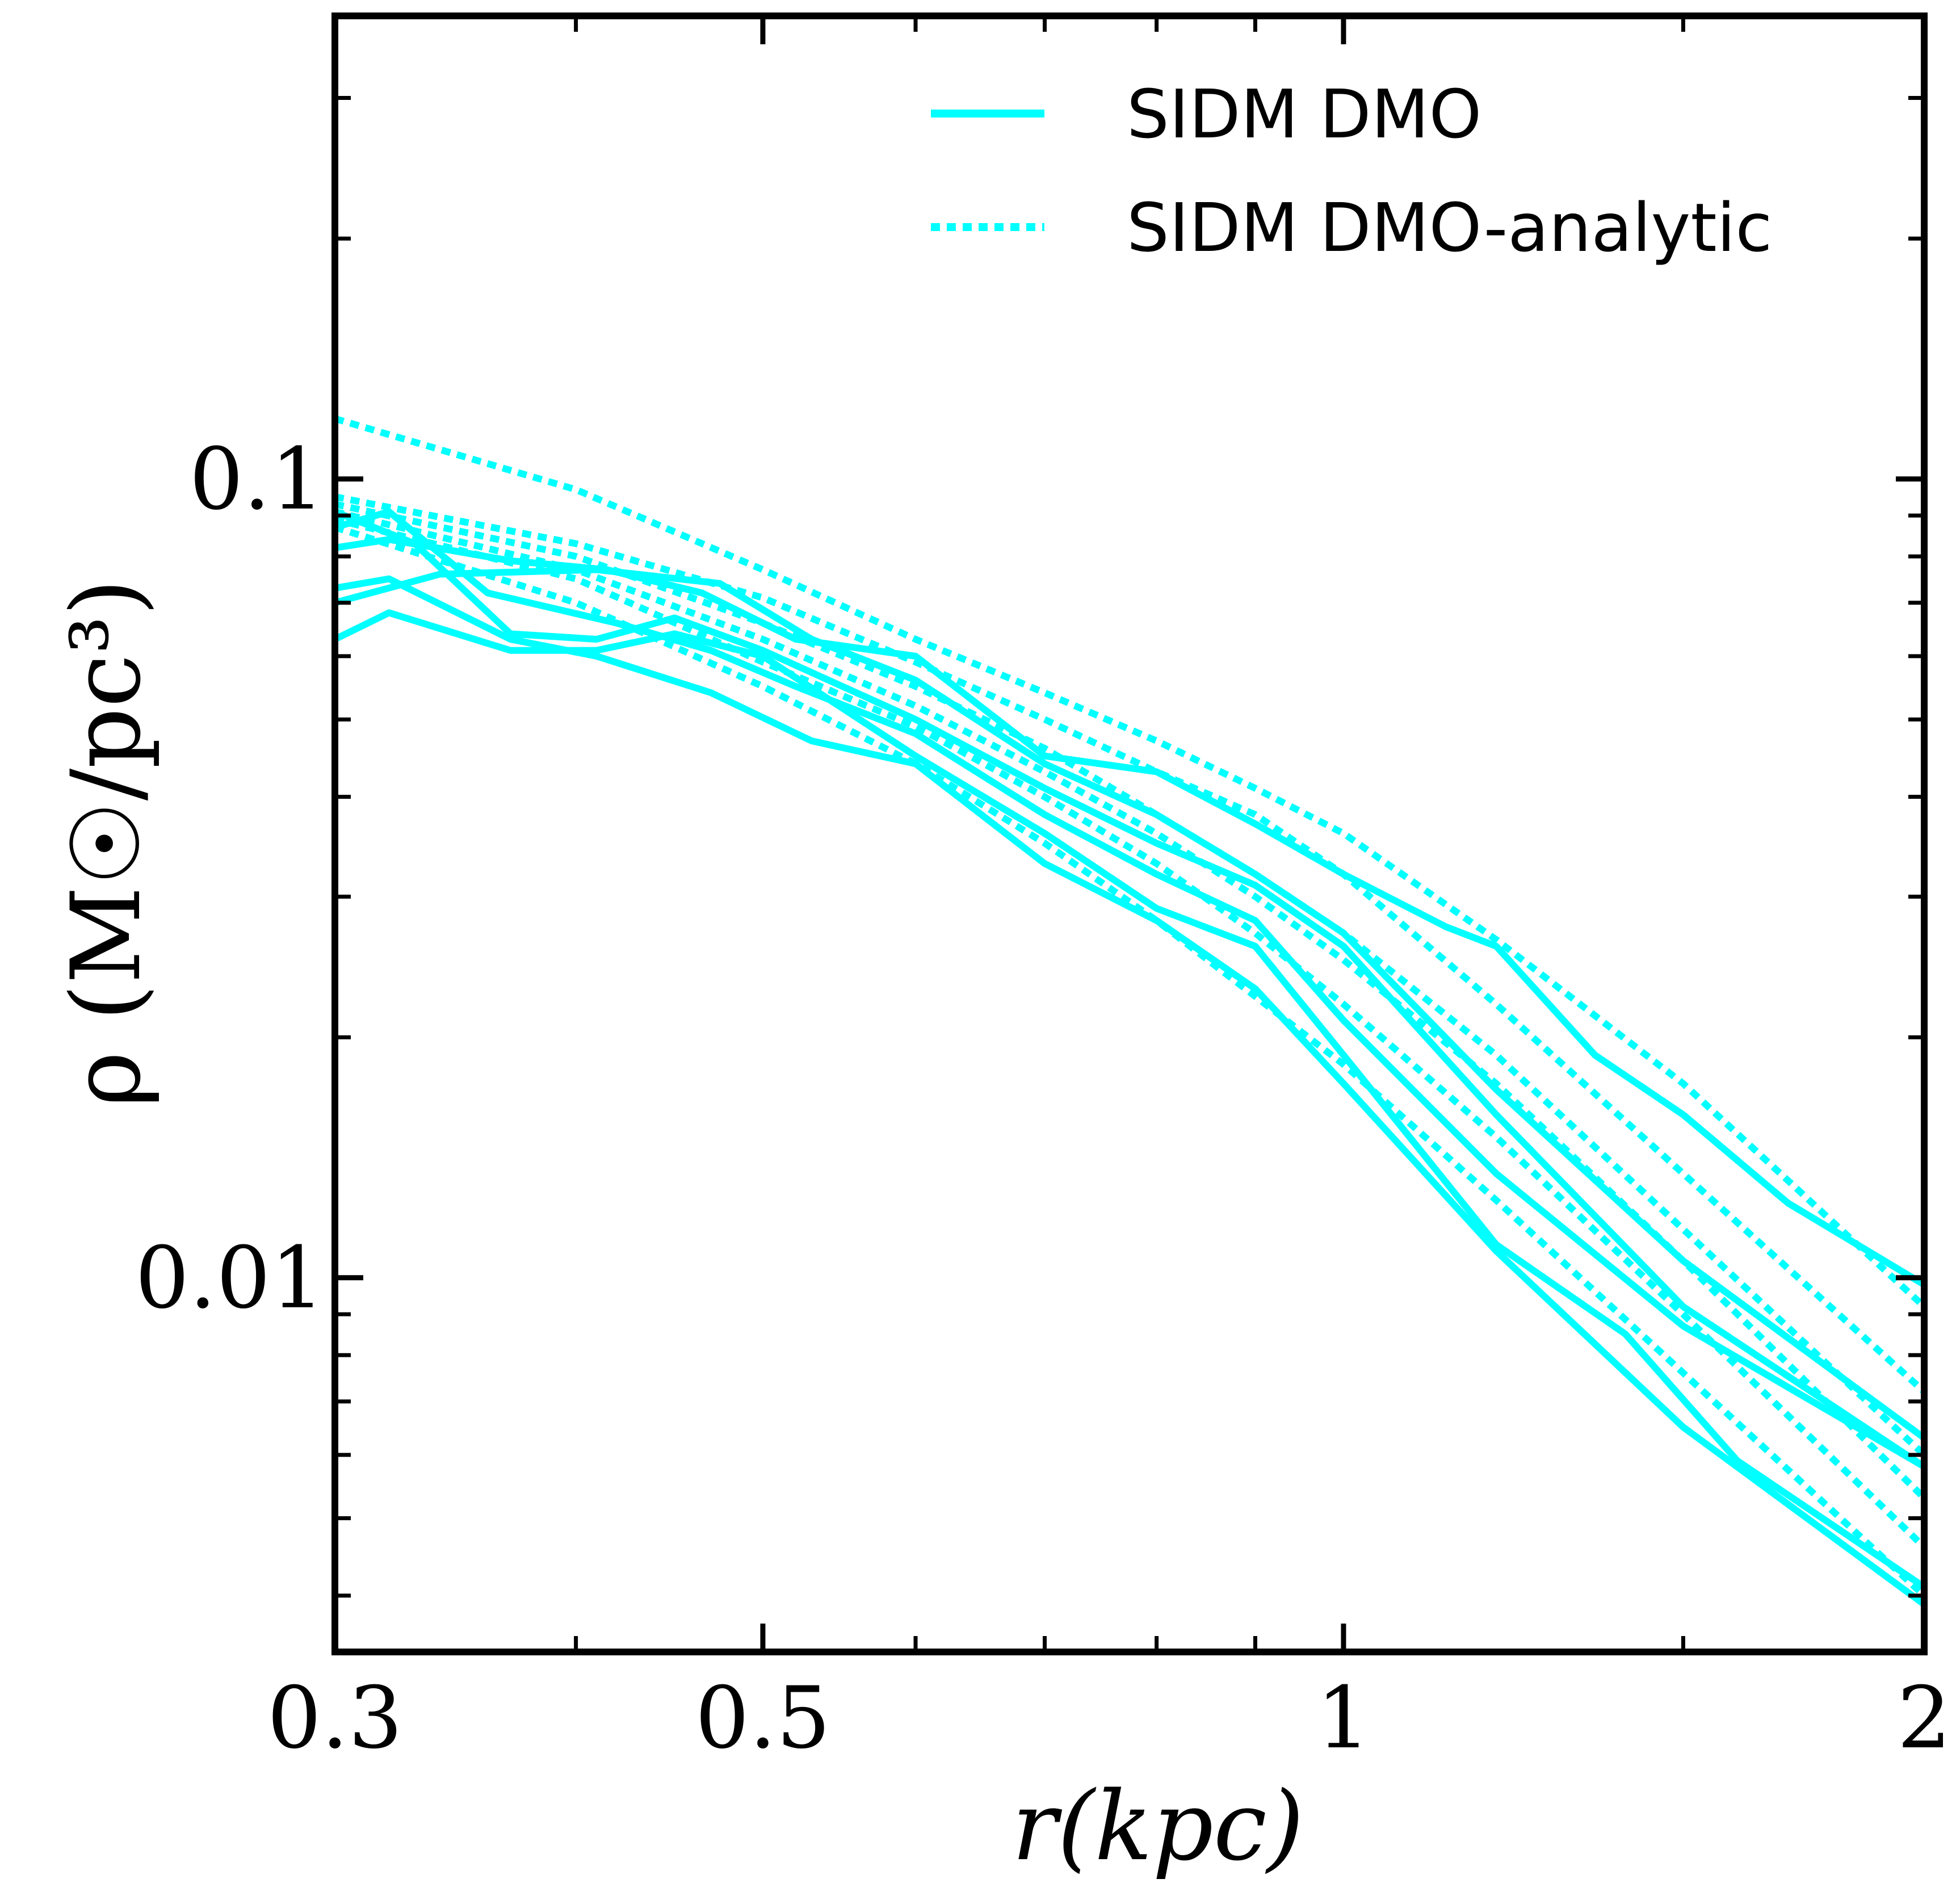 This screenshot has width=1956, height=1904. Describe the element at coordinates (1158, 1826) in the screenshot. I see `x-axis-label: r(kpc)` at that location.